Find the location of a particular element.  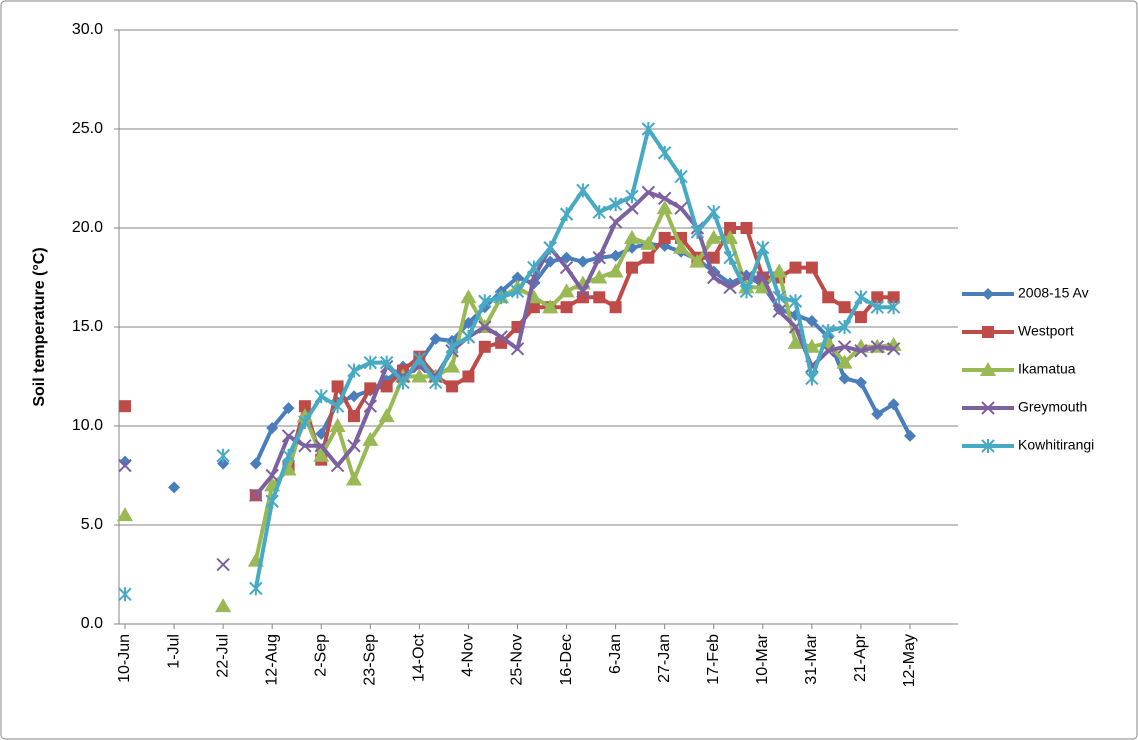

x-tick-label: 17-Feb is located at coordinates (713, 659).